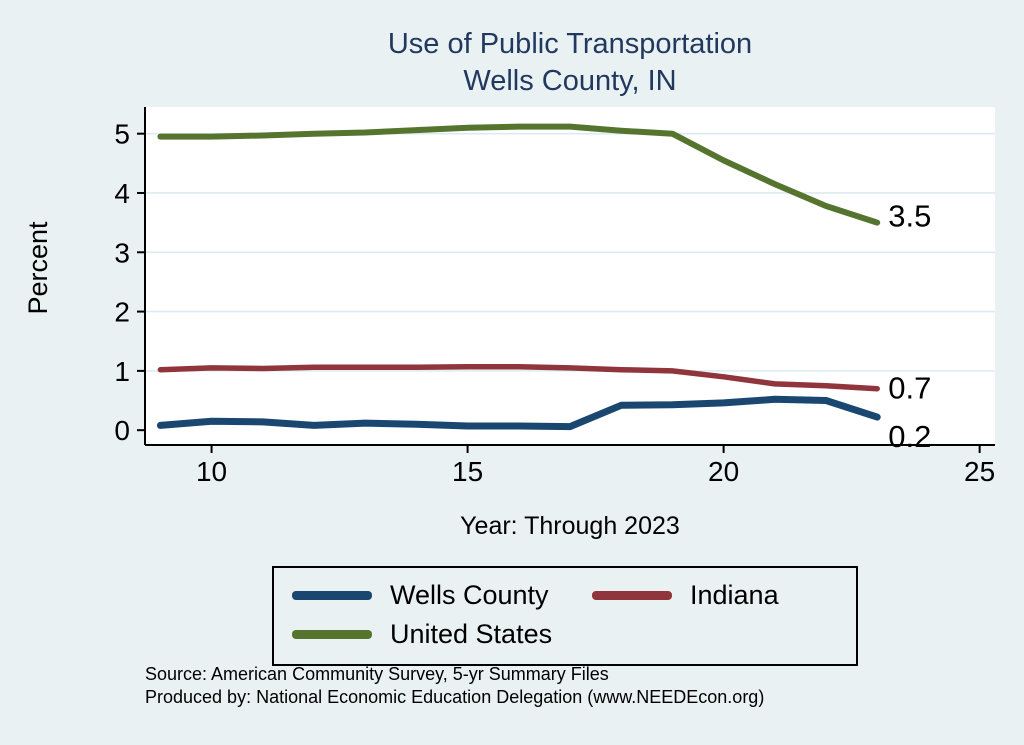 The height and width of the screenshot is (745, 1024). I want to click on series-line-indiana, so click(518, 377).